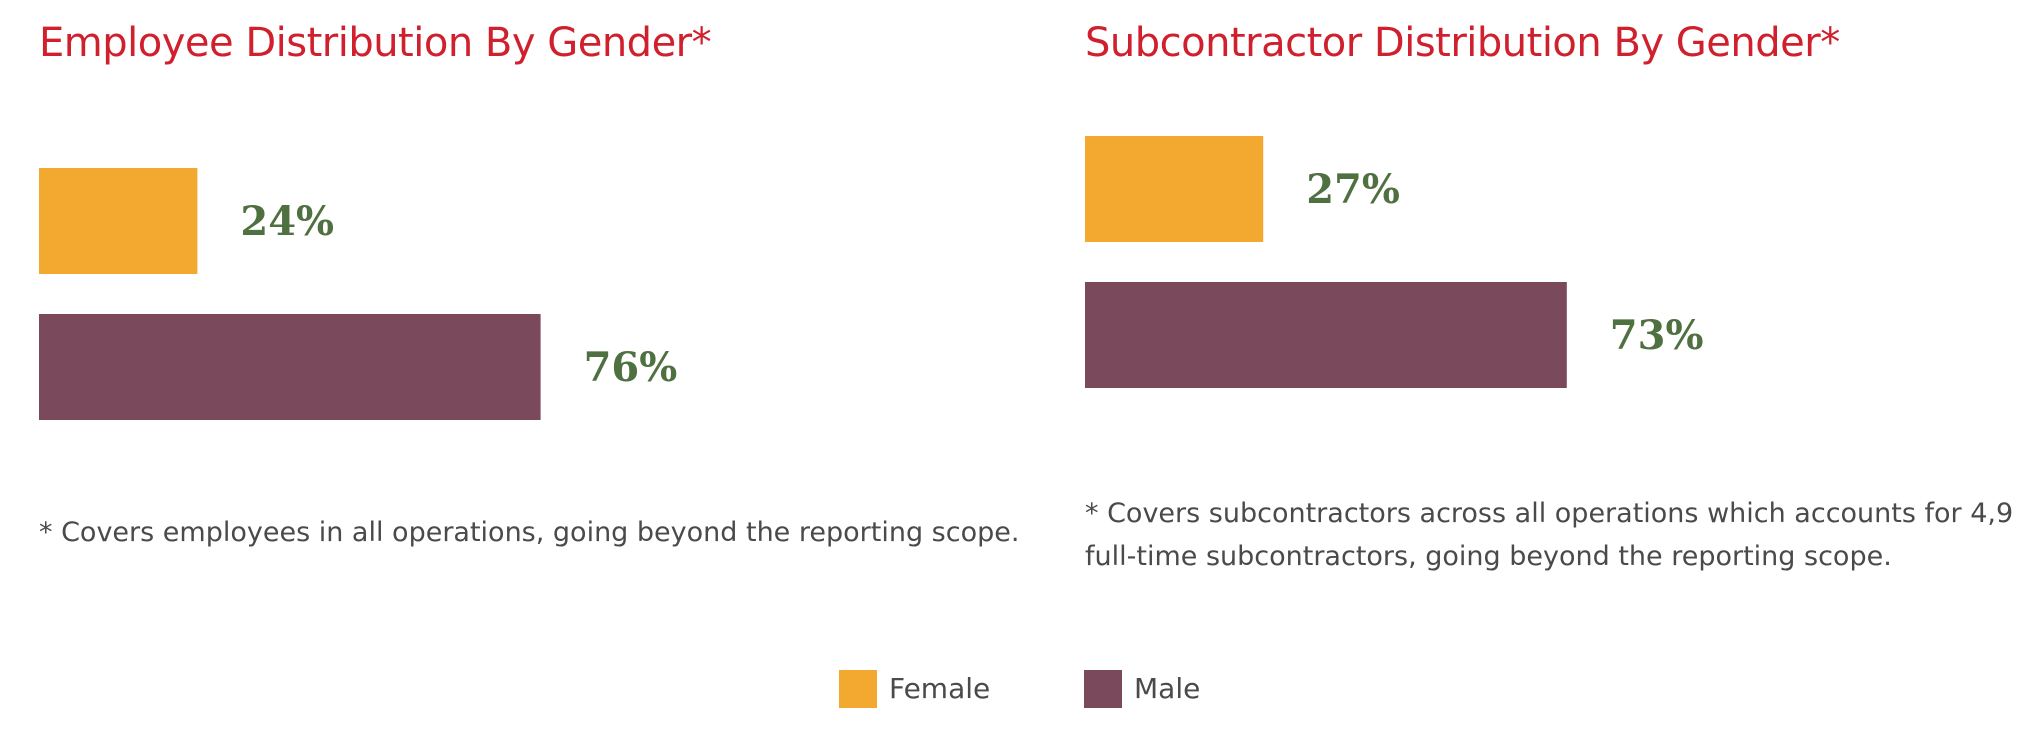 The width and height of the screenshot is (2030, 756). What do you see at coordinates (358, 294) in the screenshot?
I see `employee-bars: 24% 76%` at bounding box center [358, 294].